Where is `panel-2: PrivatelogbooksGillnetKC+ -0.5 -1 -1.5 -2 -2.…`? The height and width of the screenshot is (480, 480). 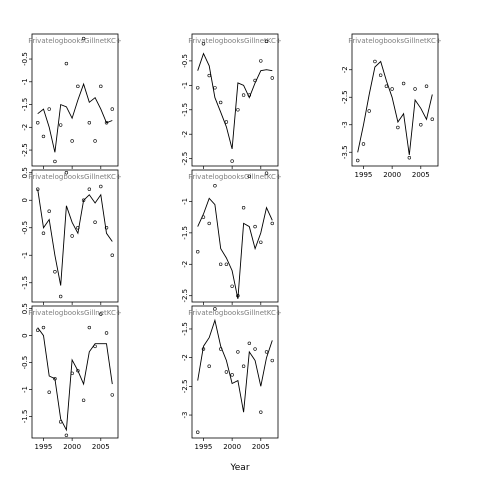
panel-2: PrivatelogbooksGillnetKC+ -0.5 -1 -1.5 -2 -2.… is located at coordinates (231, 101).